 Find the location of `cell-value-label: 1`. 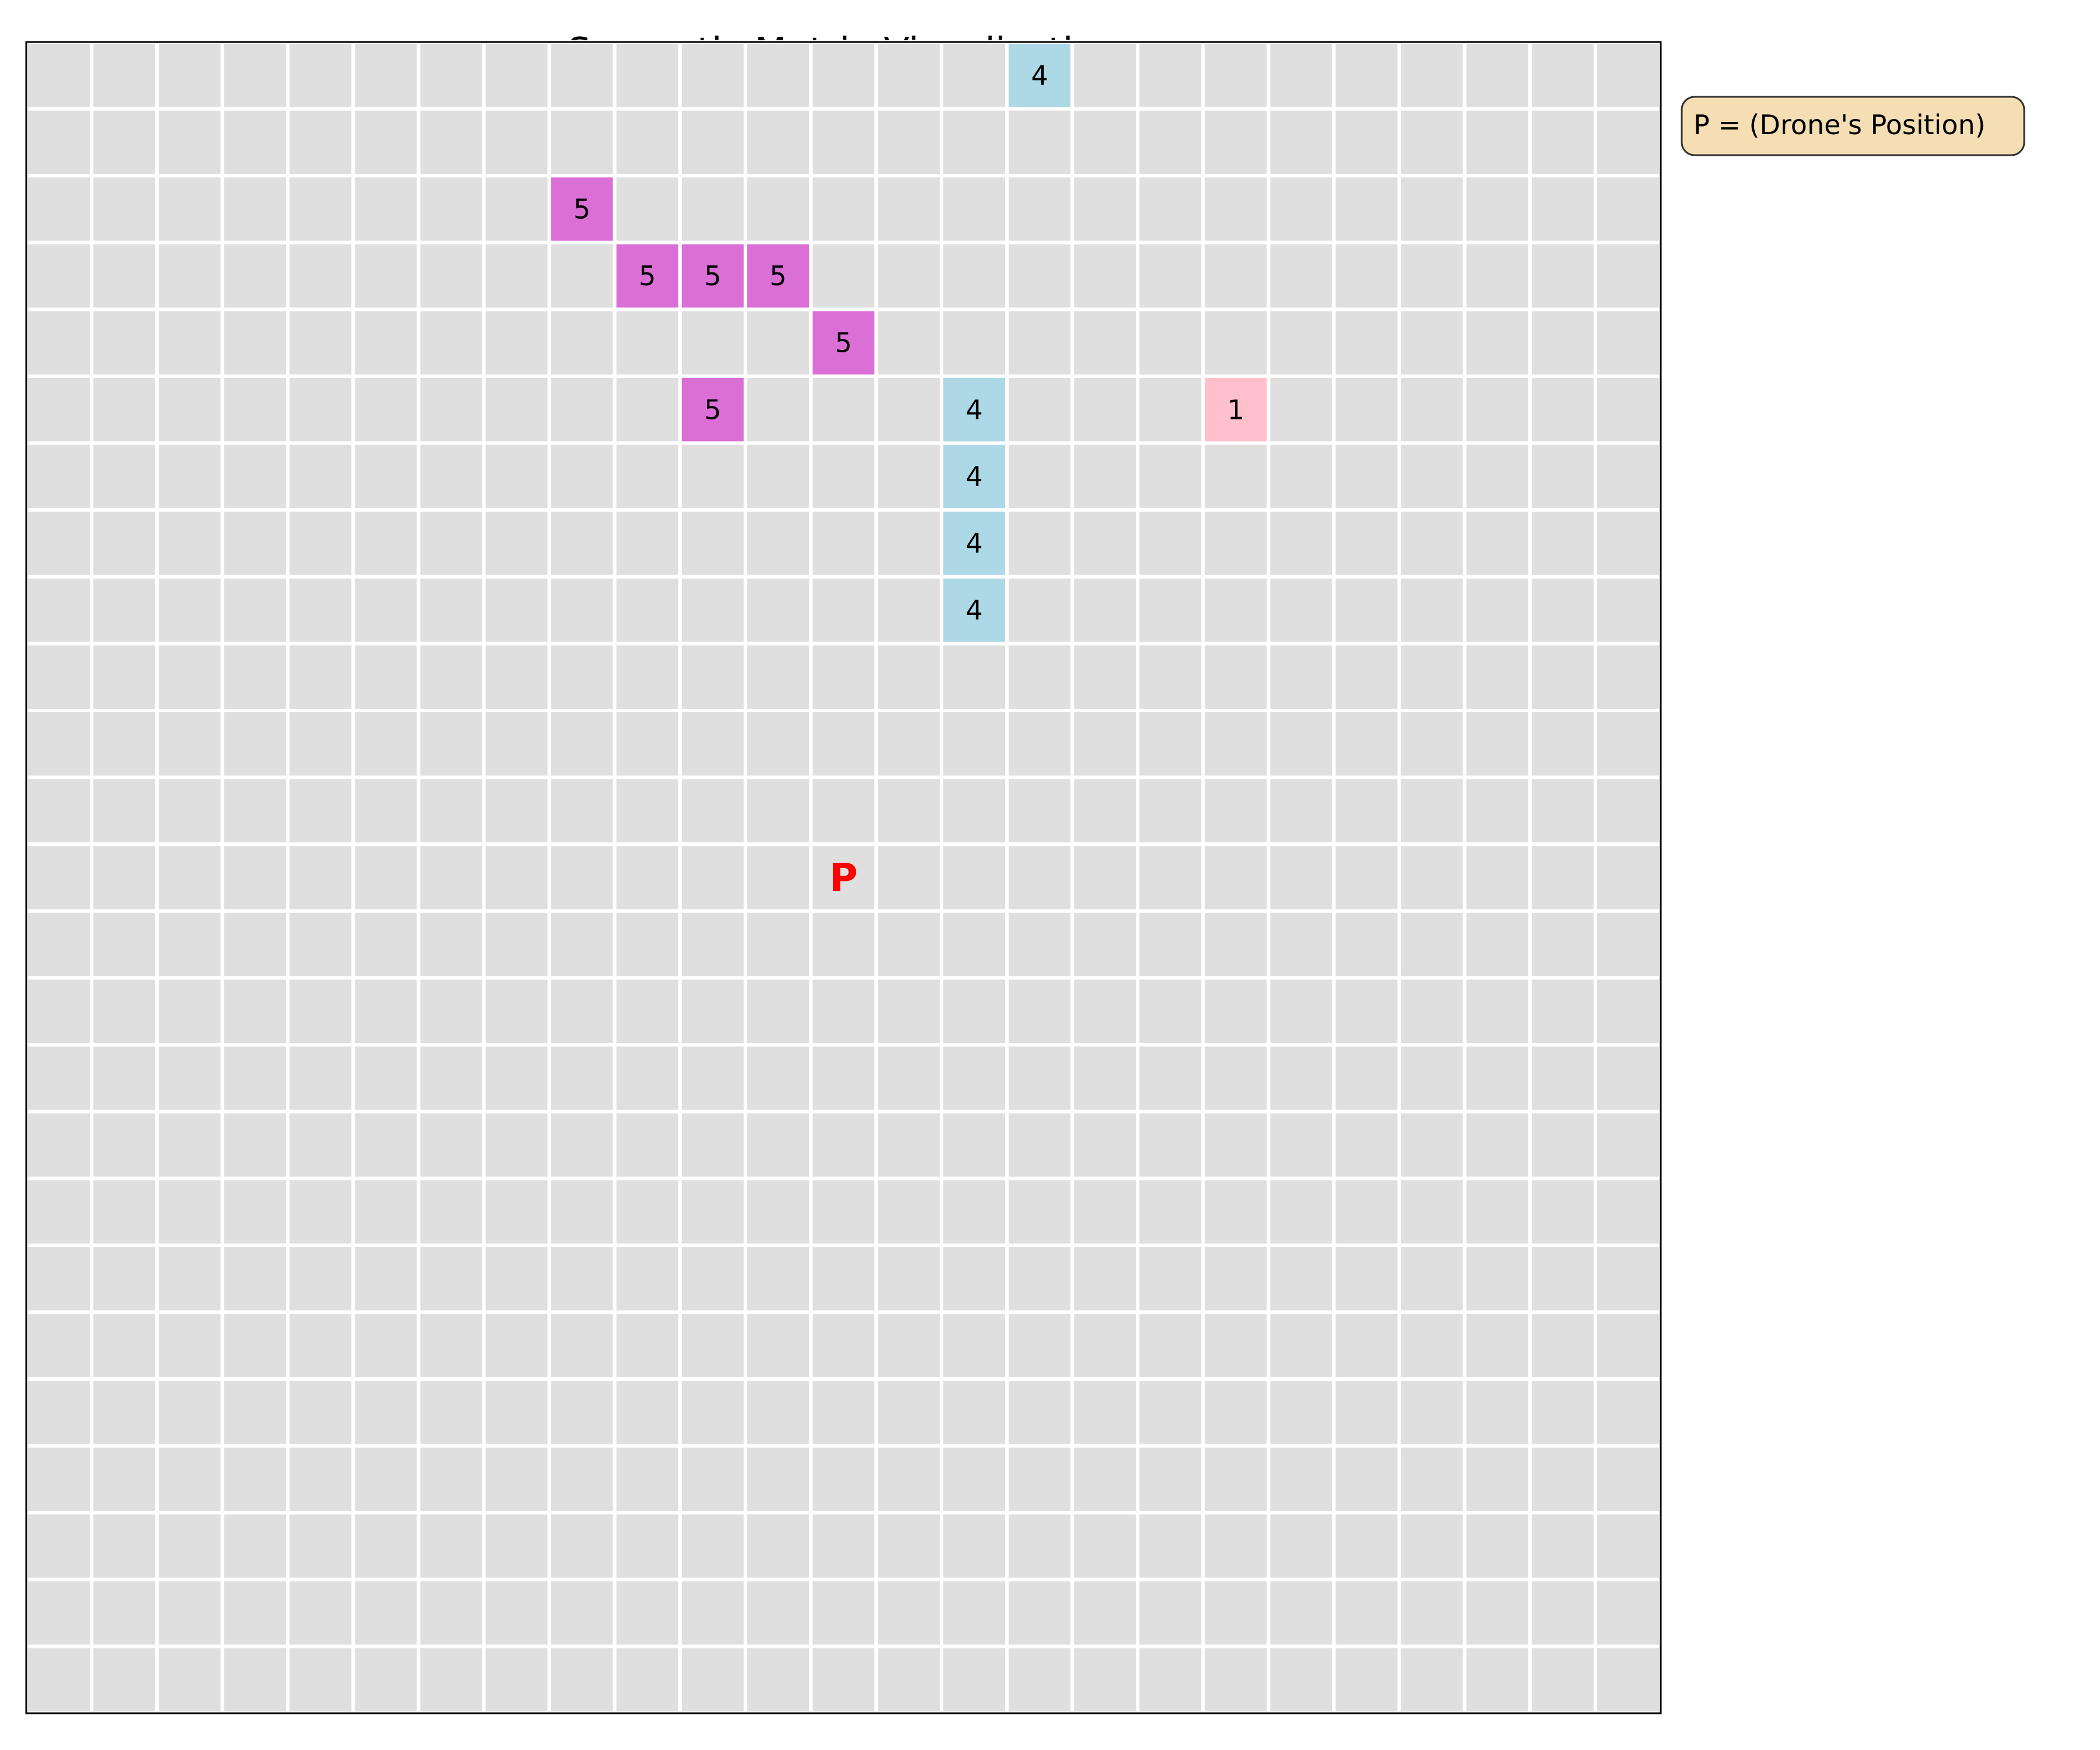

cell-value-label: 1 is located at coordinates (1235, 409).